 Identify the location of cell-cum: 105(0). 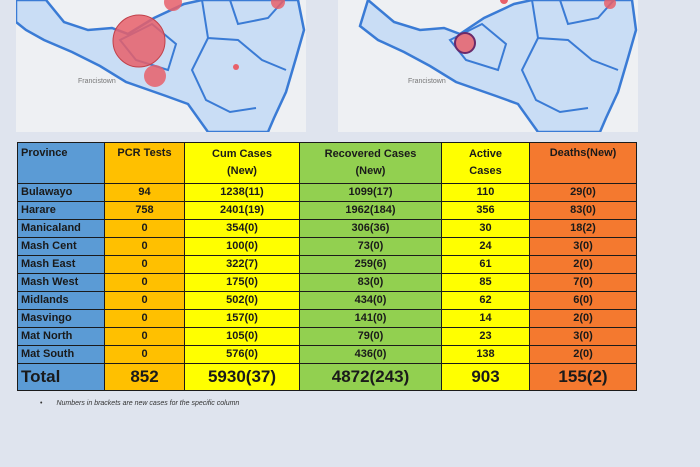
(242, 336).